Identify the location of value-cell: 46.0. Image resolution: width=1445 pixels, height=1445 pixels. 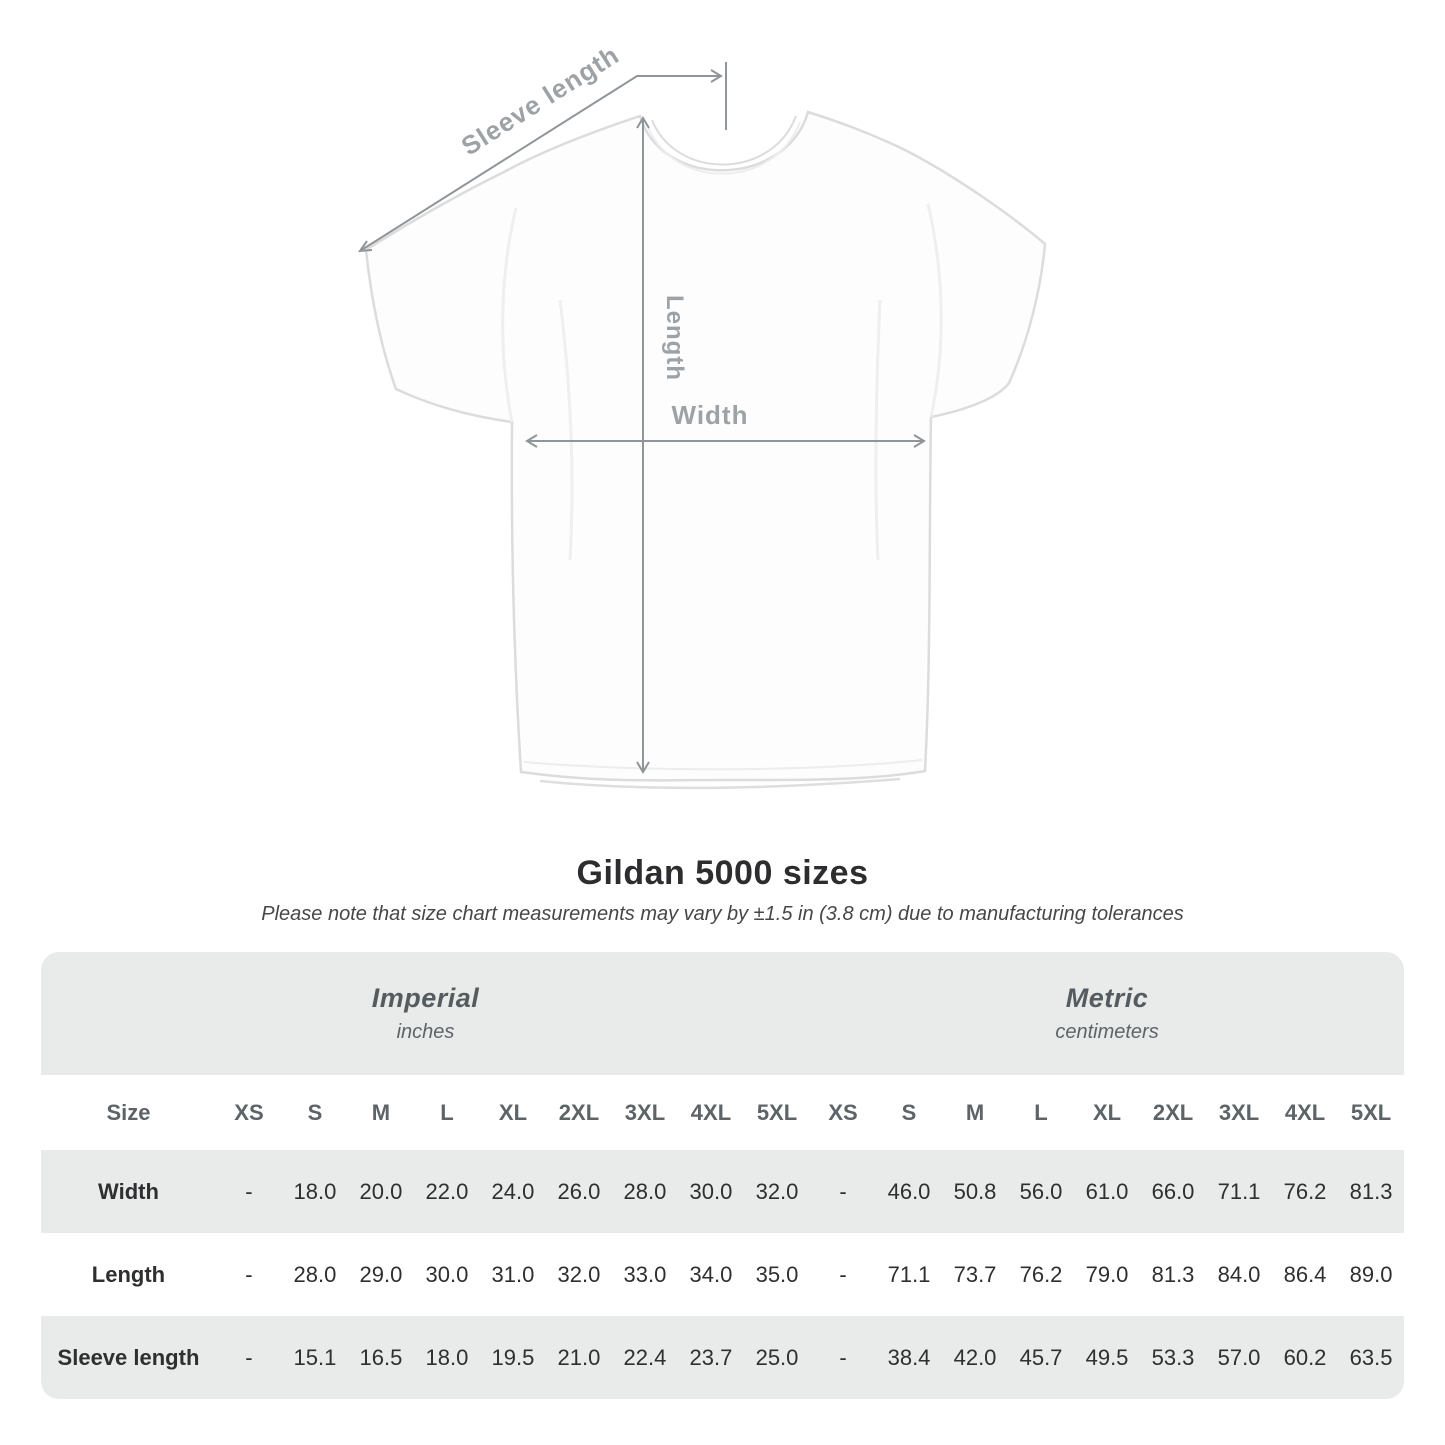
(909, 1191).